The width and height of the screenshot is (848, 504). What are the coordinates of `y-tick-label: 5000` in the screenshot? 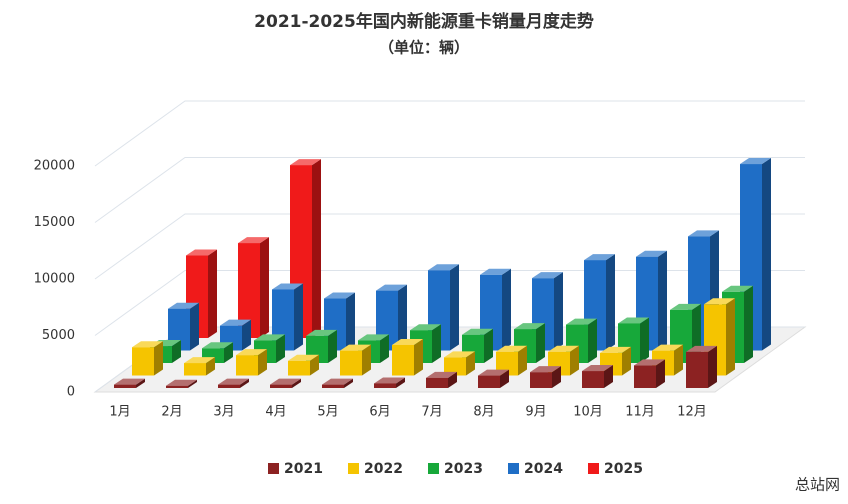 It's located at (58, 335).